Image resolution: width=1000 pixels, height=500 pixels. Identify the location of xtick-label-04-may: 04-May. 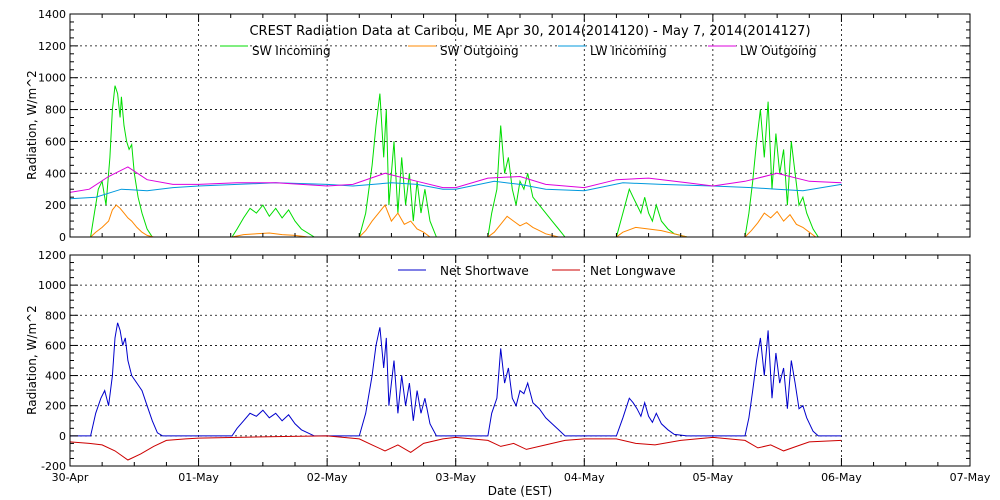
(584, 477).